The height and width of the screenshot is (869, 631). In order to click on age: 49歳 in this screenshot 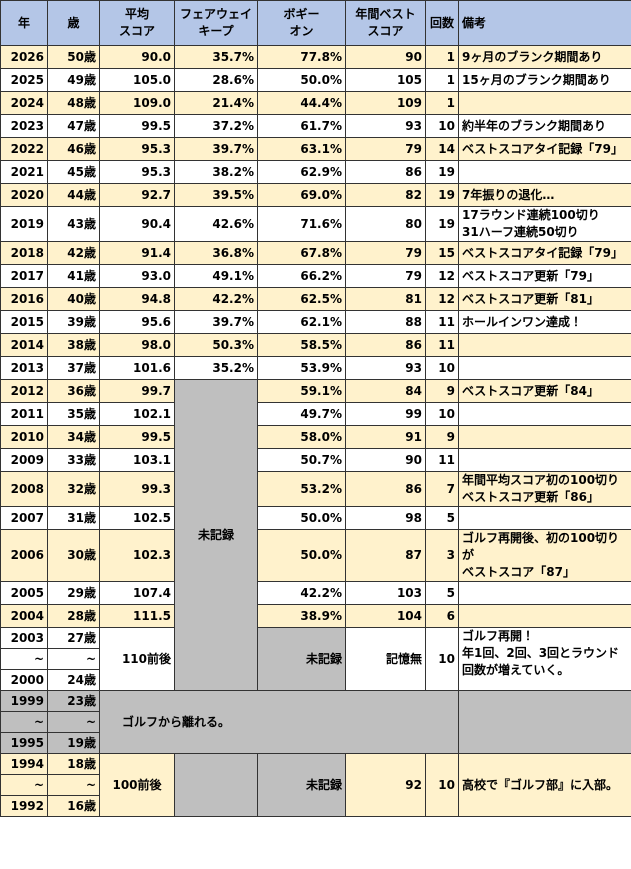, I will do `click(73, 80)`.